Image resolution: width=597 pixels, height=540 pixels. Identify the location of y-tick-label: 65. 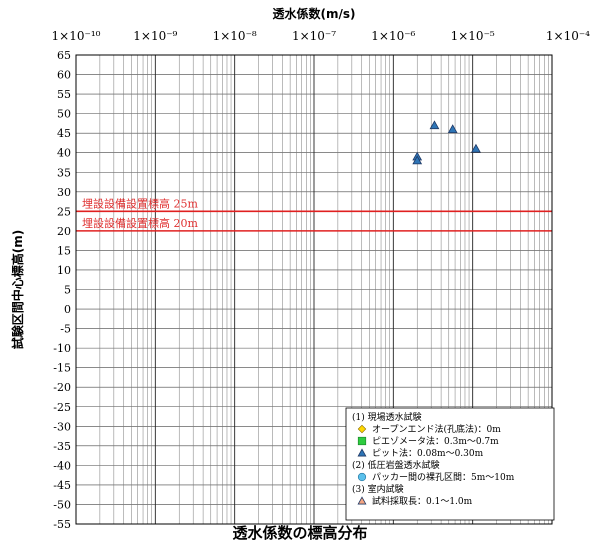
(64, 55).